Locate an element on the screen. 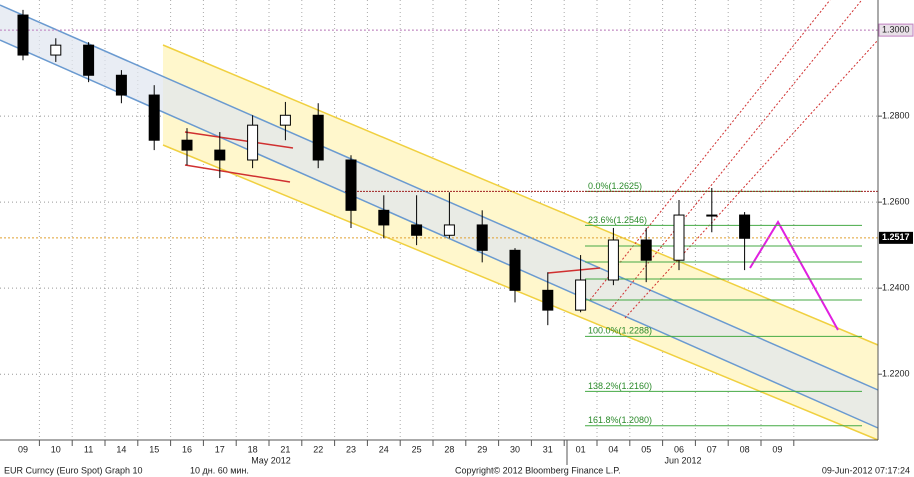  fib-label: 23.6%(1.2546) is located at coordinates (617, 220).